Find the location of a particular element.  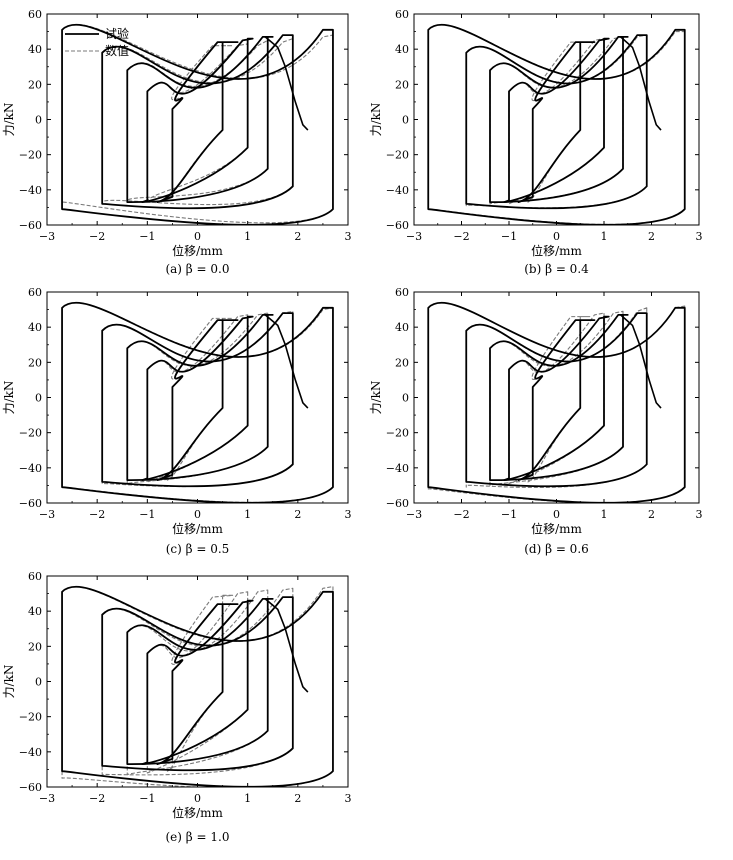

legend-numerical-label: 数值 is located at coordinates (117, 50).